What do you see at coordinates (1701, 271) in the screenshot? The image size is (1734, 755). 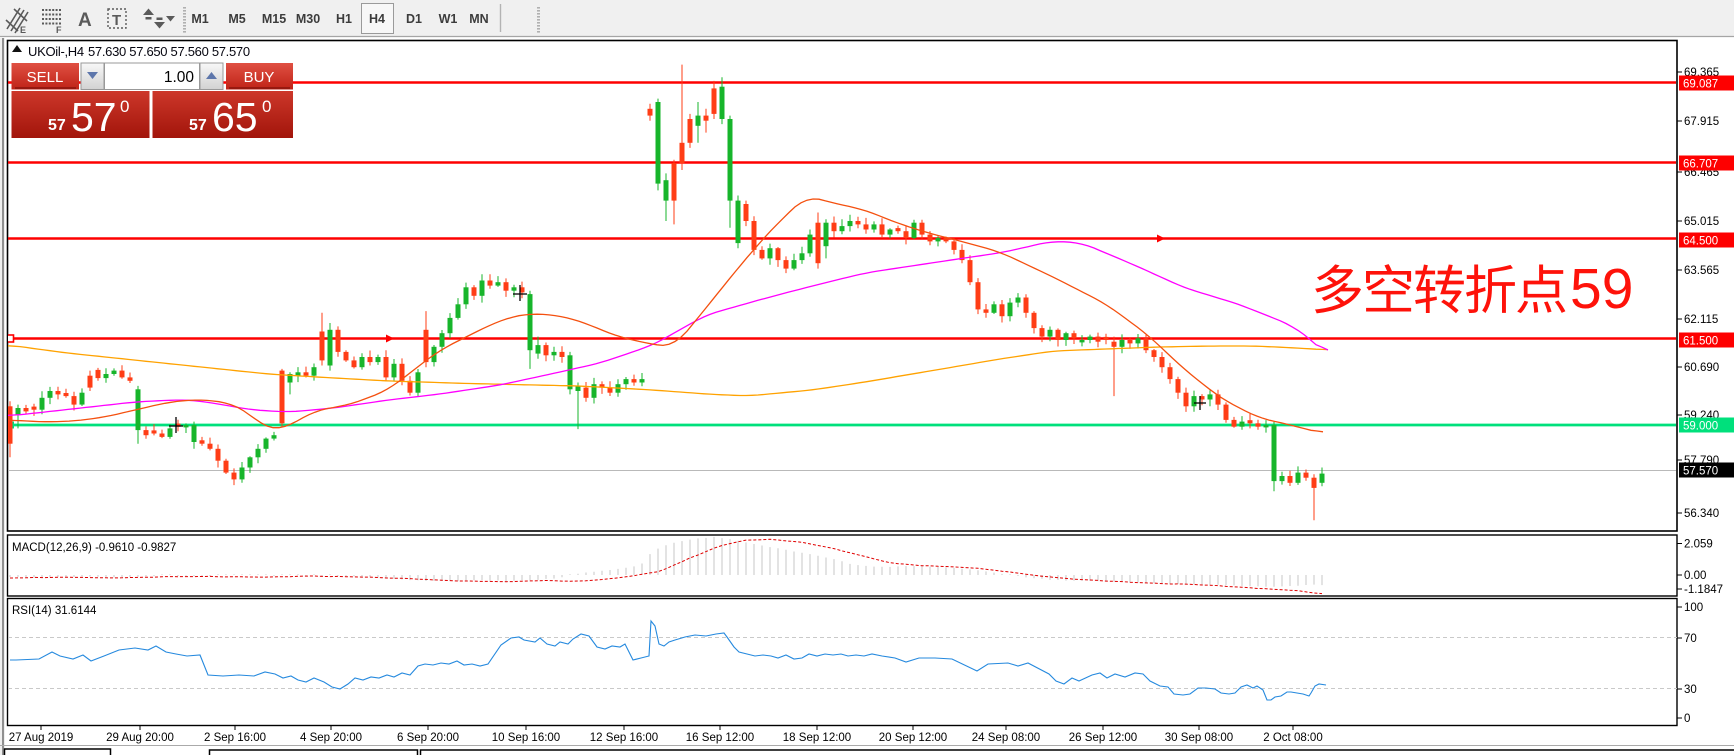 I see `svg-text: 63.565` at bounding box center [1701, 271].